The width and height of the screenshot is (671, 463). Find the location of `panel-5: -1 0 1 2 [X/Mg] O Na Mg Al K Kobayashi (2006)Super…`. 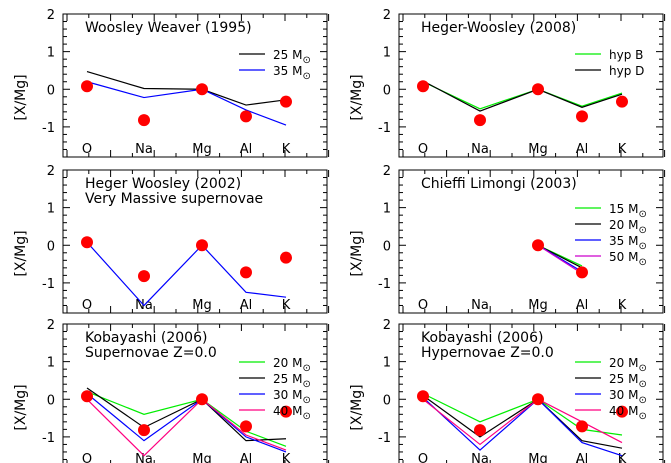

panel-5: -1 0 1 2 [X/Mg] O Na Mg Al K Kobayashi (2006)Super… is located at coordinates (171, 390).